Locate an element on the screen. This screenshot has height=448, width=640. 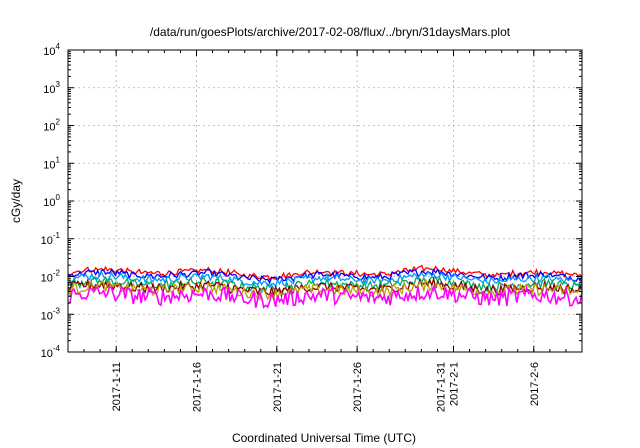
x-axis-label: Coordinated Universal Time (UTC) is located at coordinates (324, 438).